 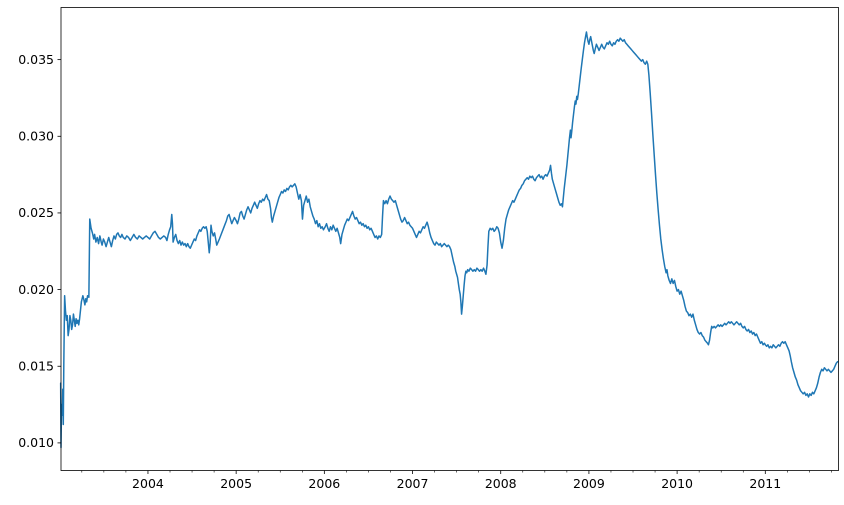 I want to click on x-tick-label: 2008, so click(x=501, y=483).